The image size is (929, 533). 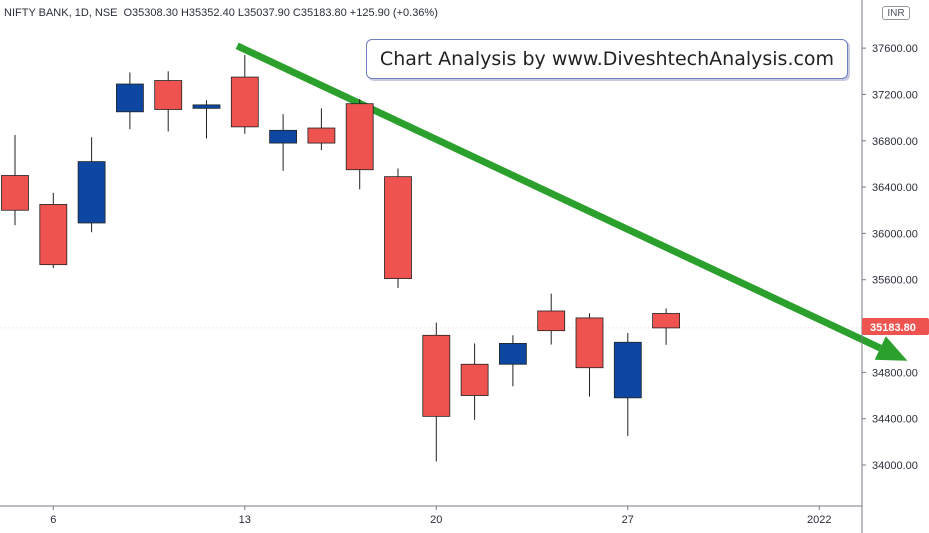 What do you see at coordinates (893, 328) in the screenshot?
I see `last-price-label: 35183.80` at bounding box center [893, 328].